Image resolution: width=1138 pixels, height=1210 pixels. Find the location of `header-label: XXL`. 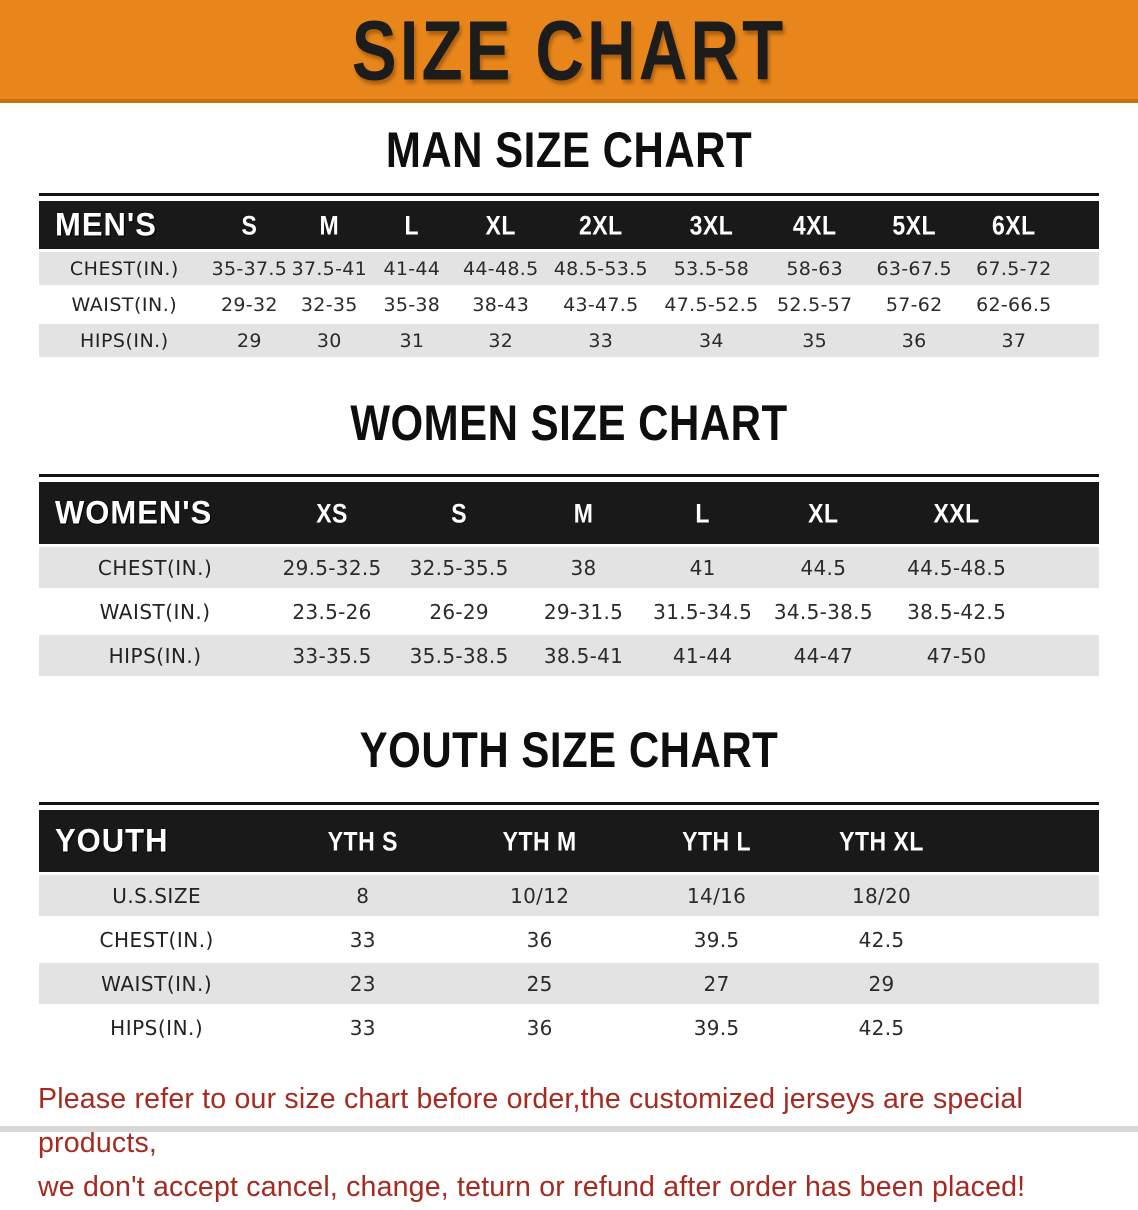

header-label: XXL is located at coordinates (956, 512).